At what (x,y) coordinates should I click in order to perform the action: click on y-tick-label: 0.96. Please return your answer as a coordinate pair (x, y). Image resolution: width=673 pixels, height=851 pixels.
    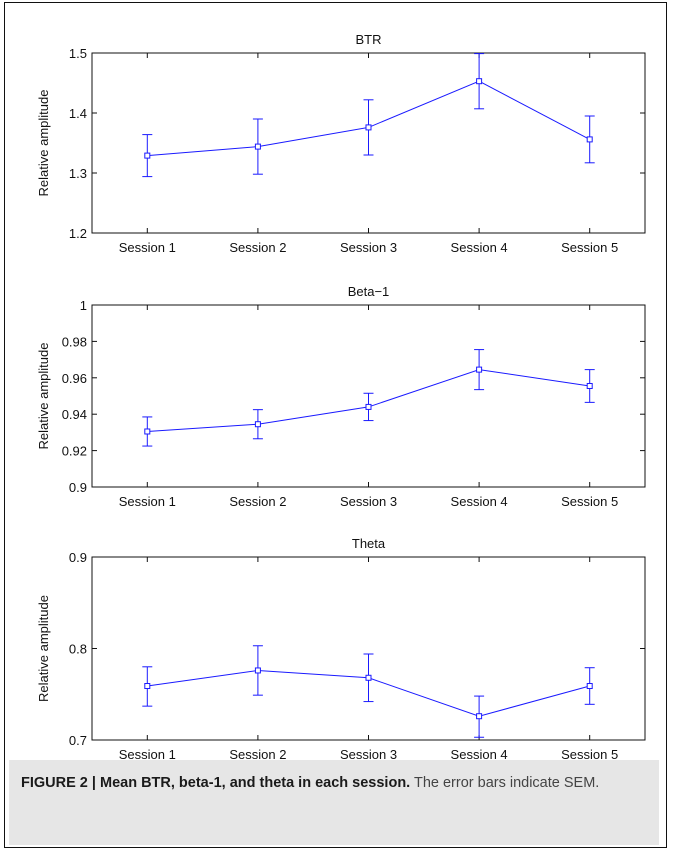
    Looking at the image, I should click on (74, 378).